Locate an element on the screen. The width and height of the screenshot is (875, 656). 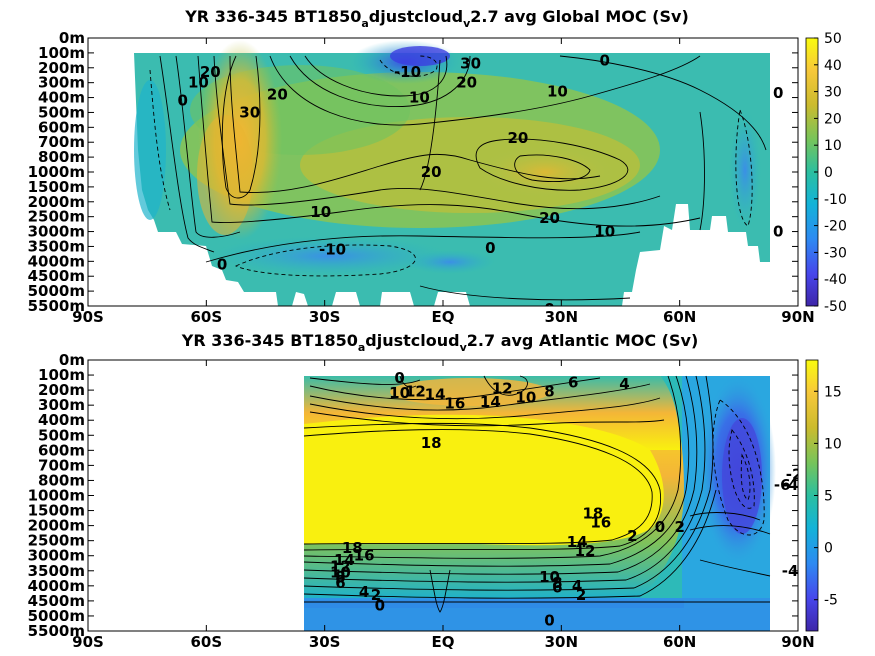
colorbar-tick-label: -50 is located at coordinates (835, 307).